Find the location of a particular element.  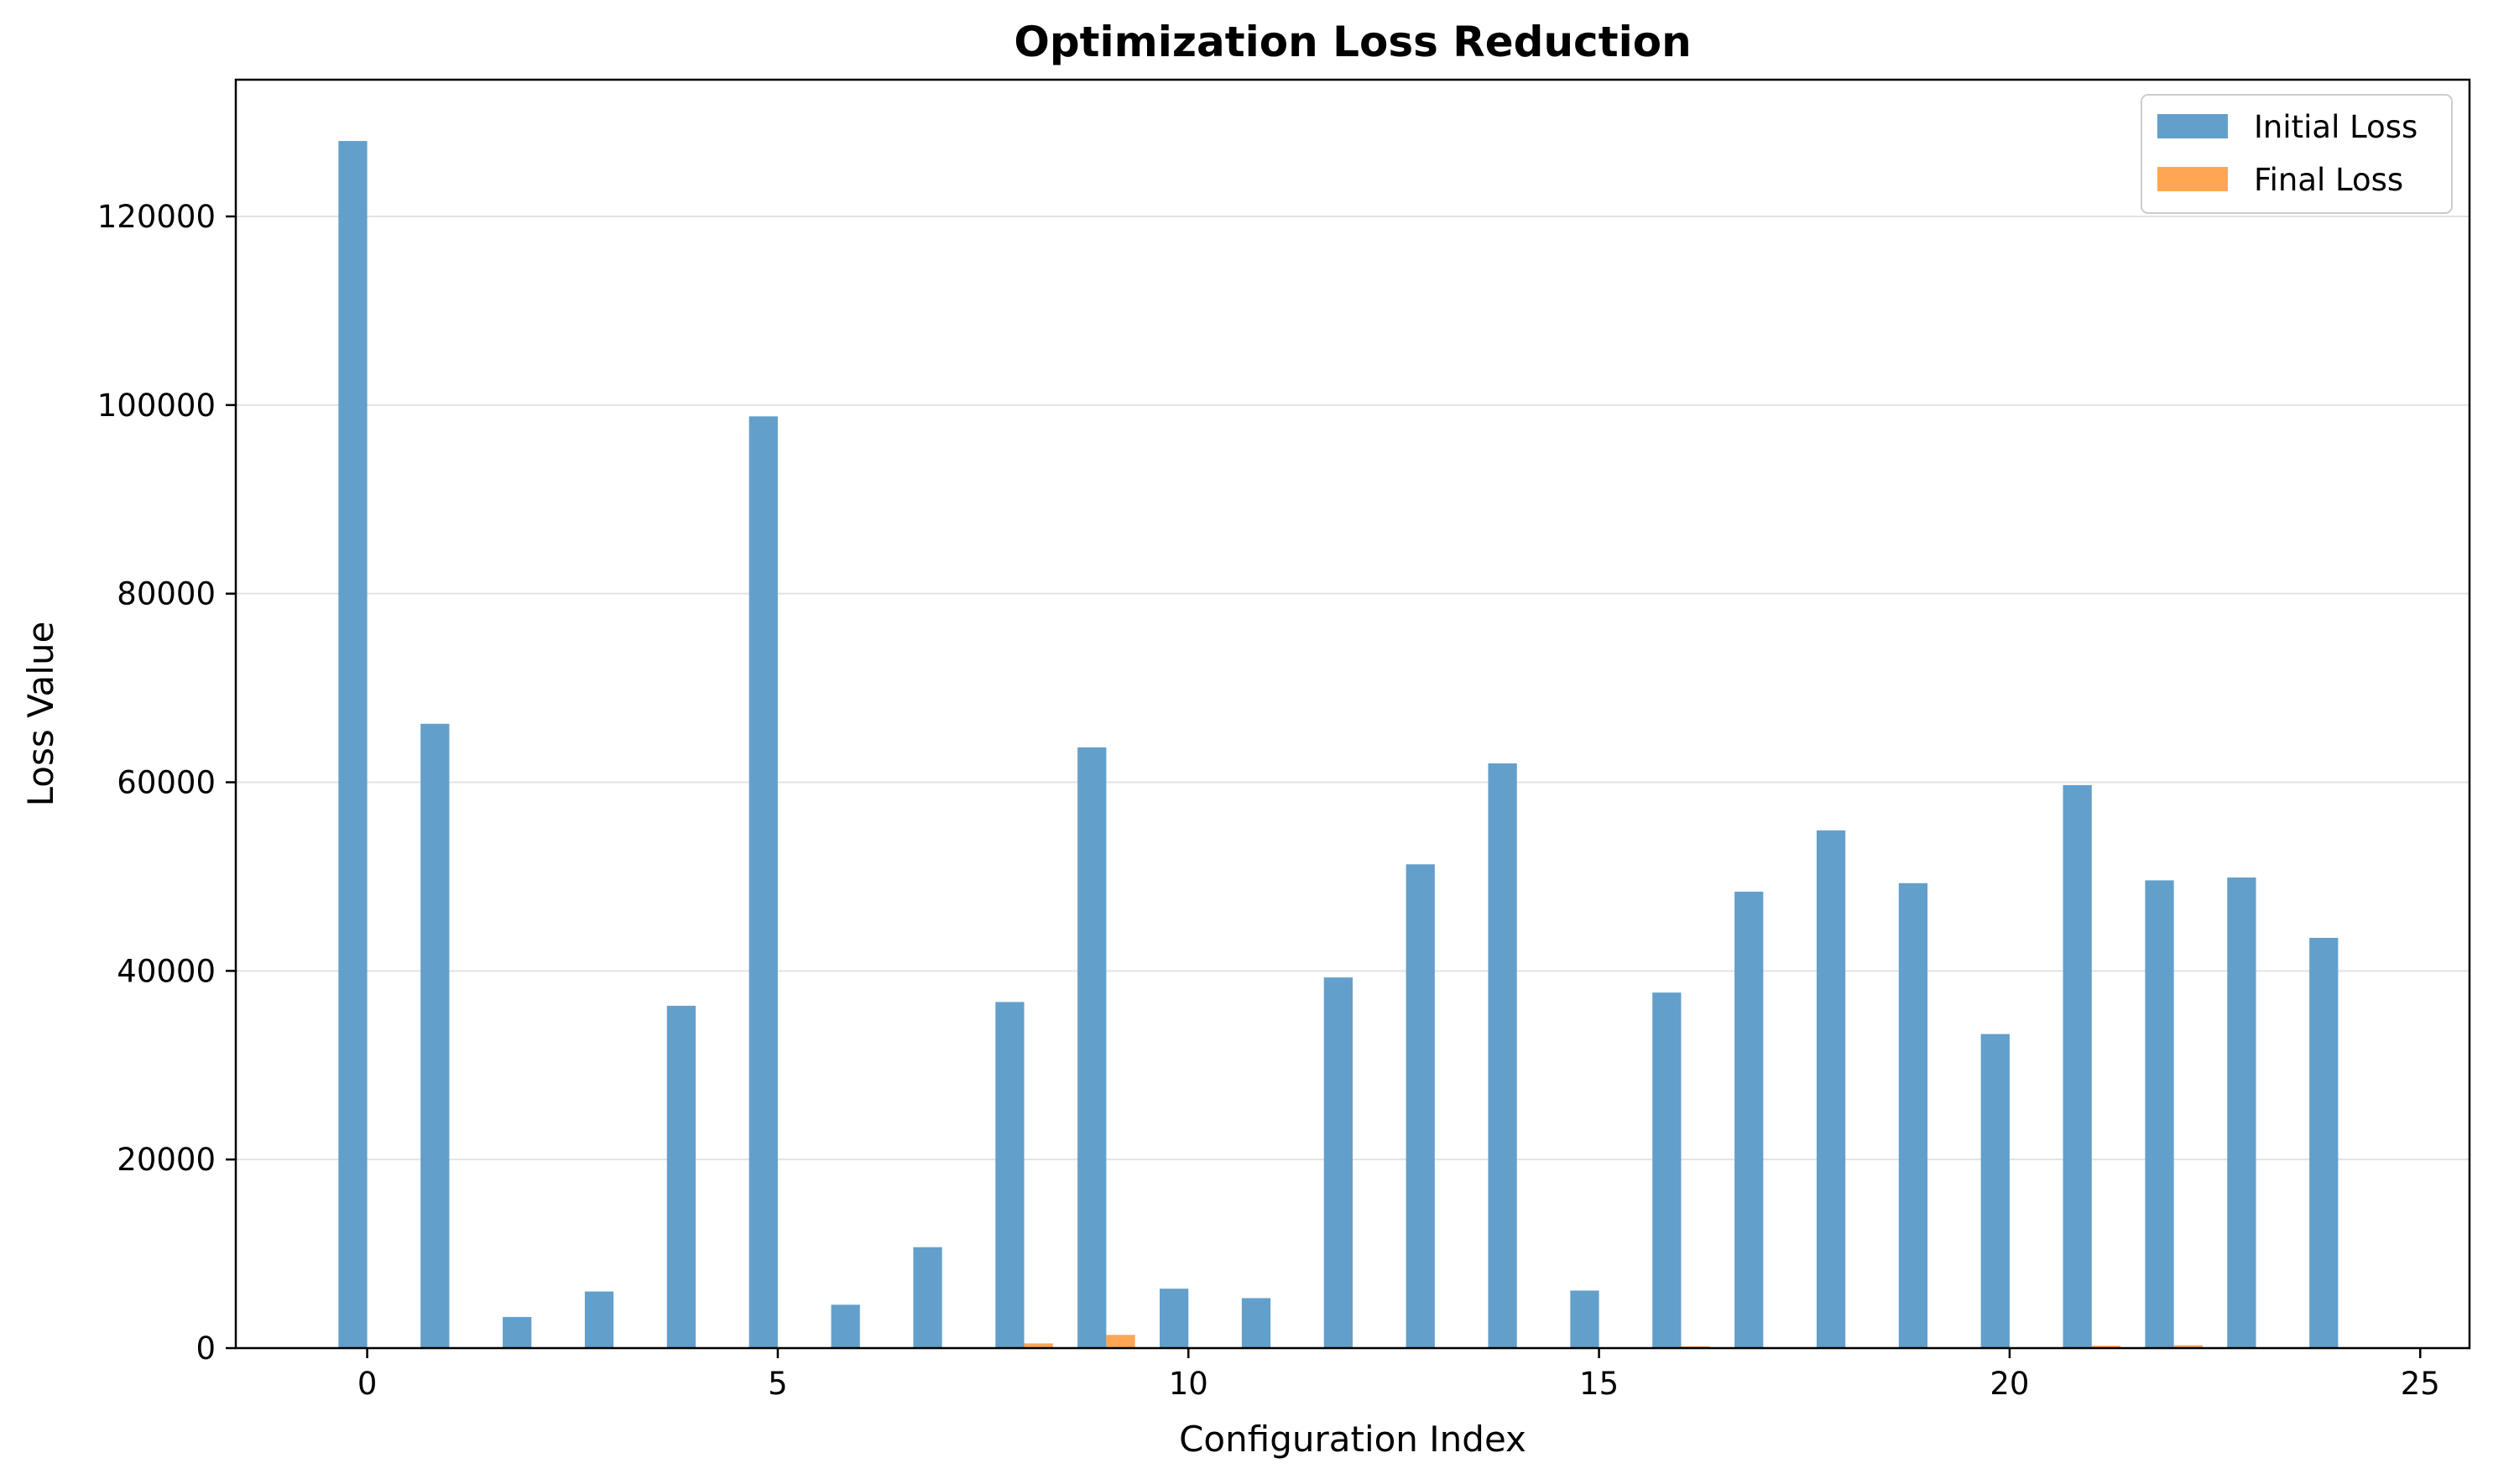

legend-label-initial-loss: Initial Loss is located at coordinates (2335, 127).